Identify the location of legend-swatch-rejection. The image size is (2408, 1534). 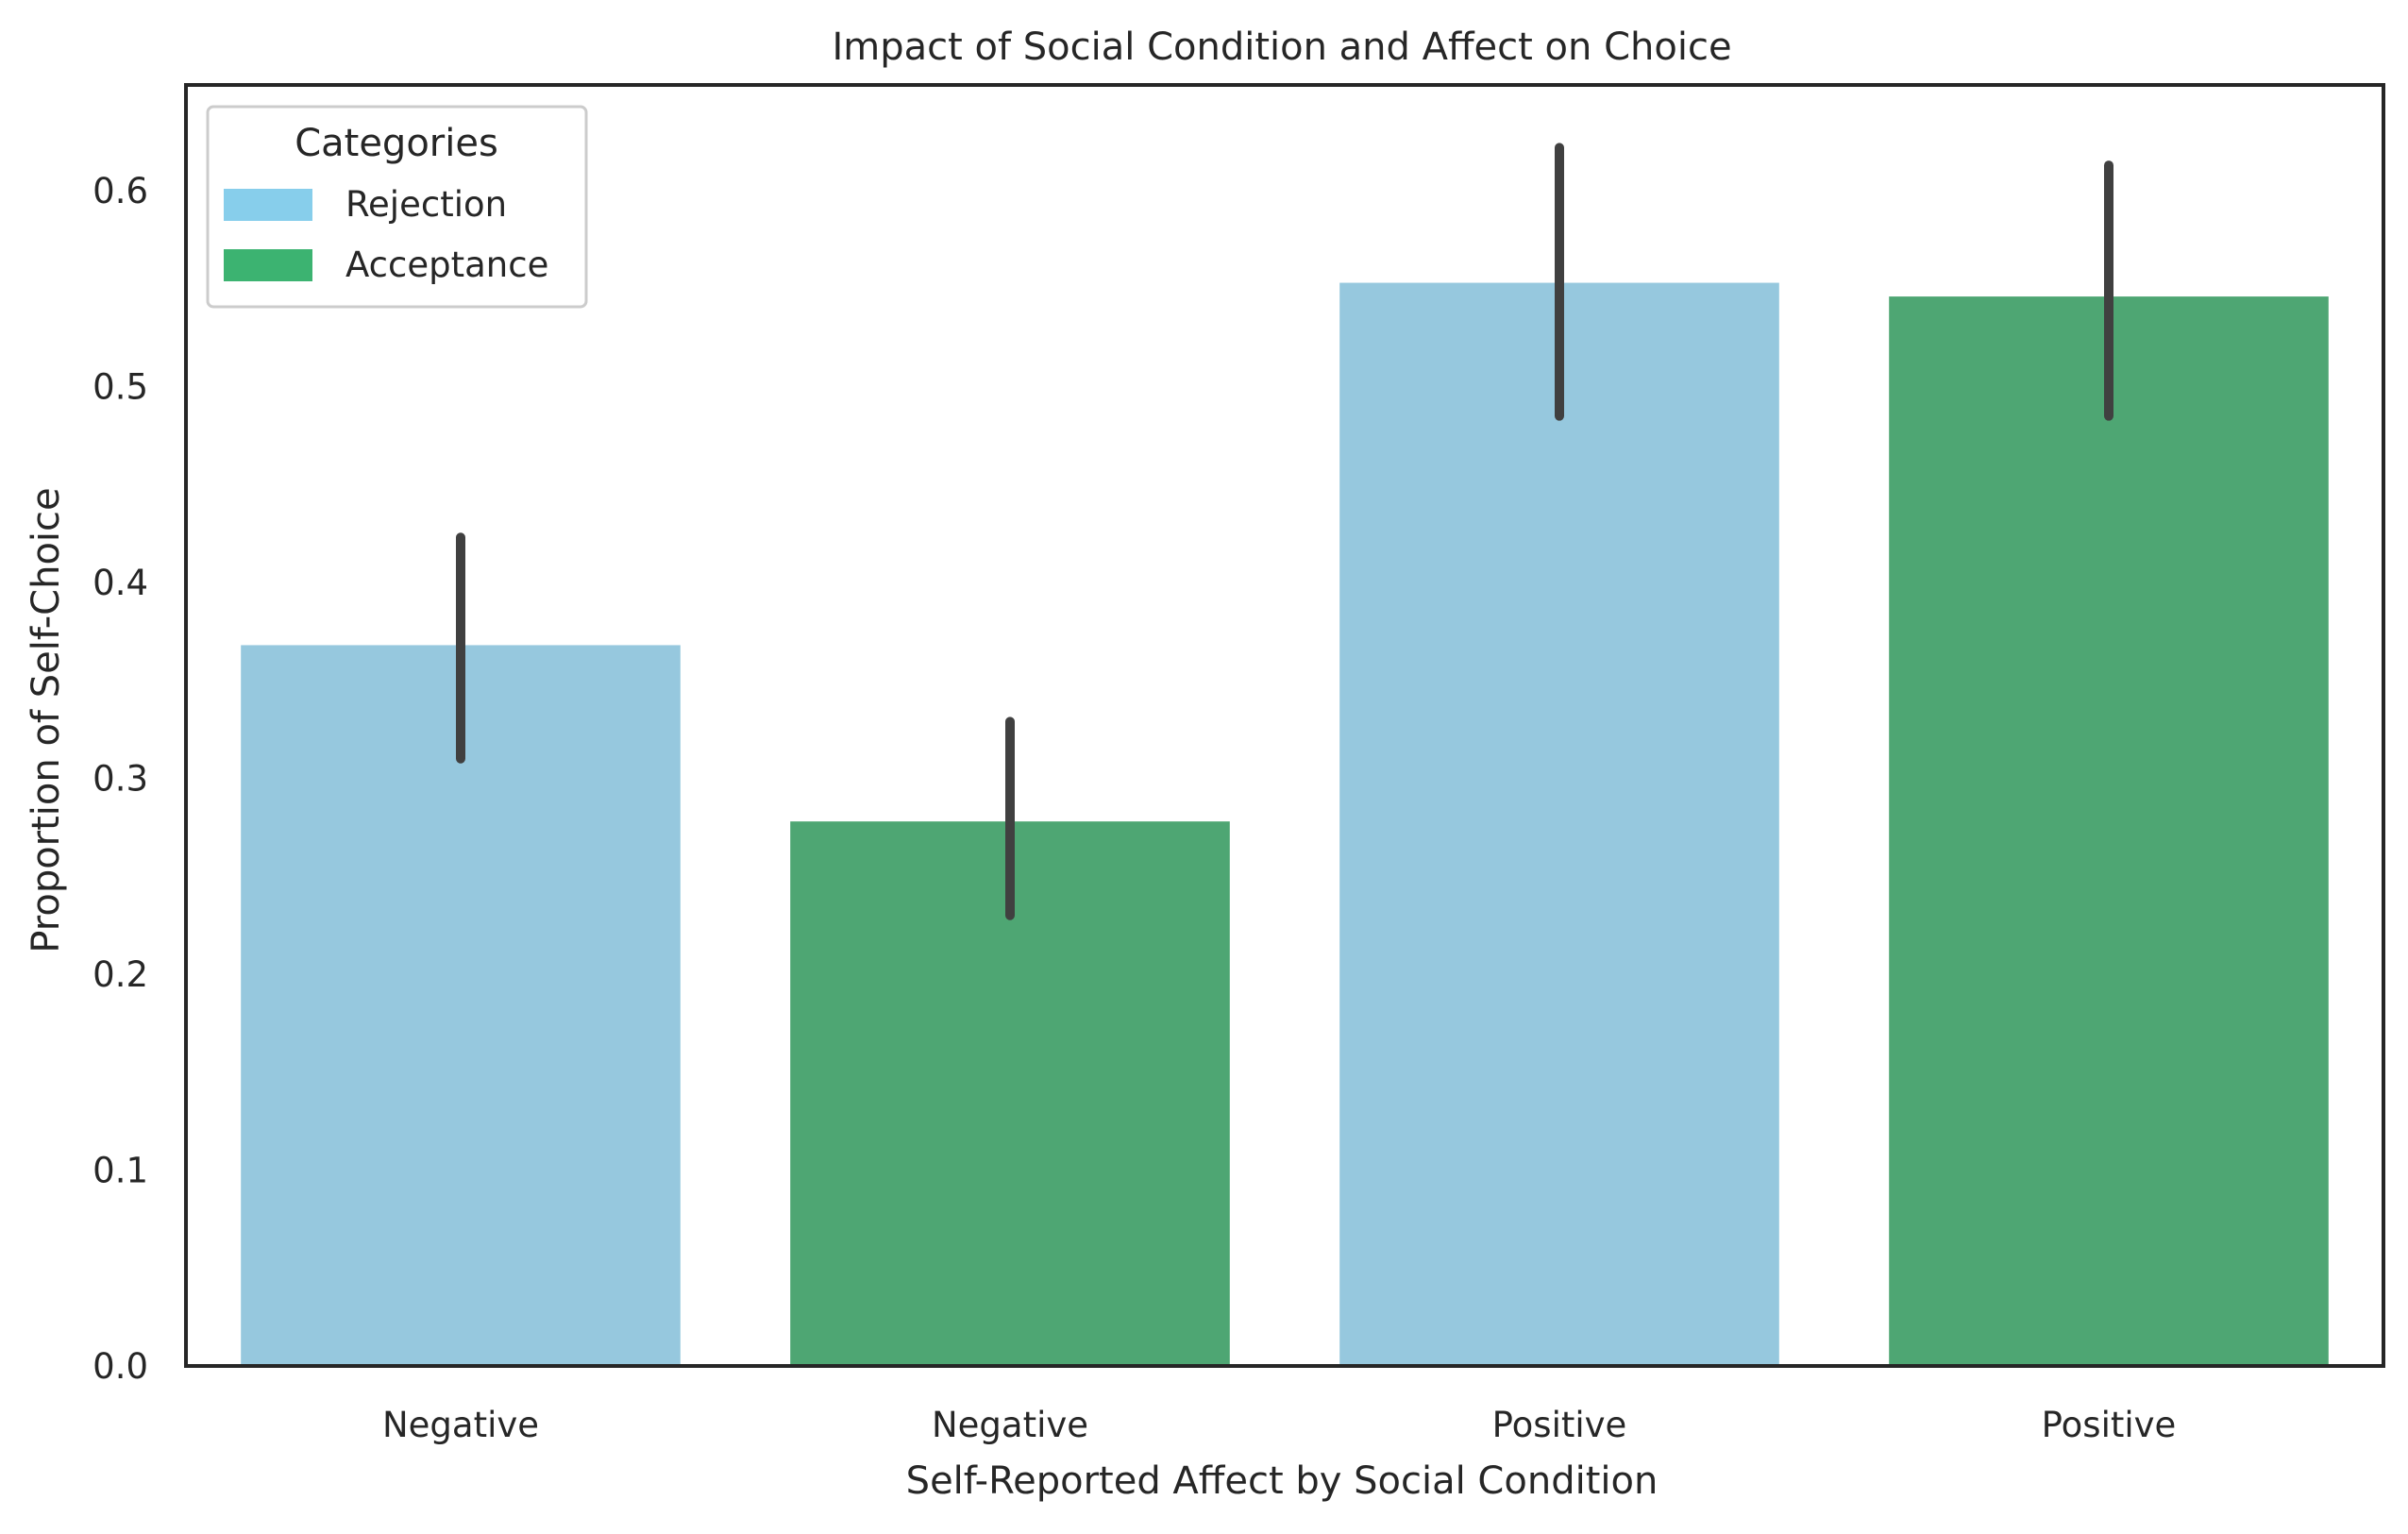
(268, 205).